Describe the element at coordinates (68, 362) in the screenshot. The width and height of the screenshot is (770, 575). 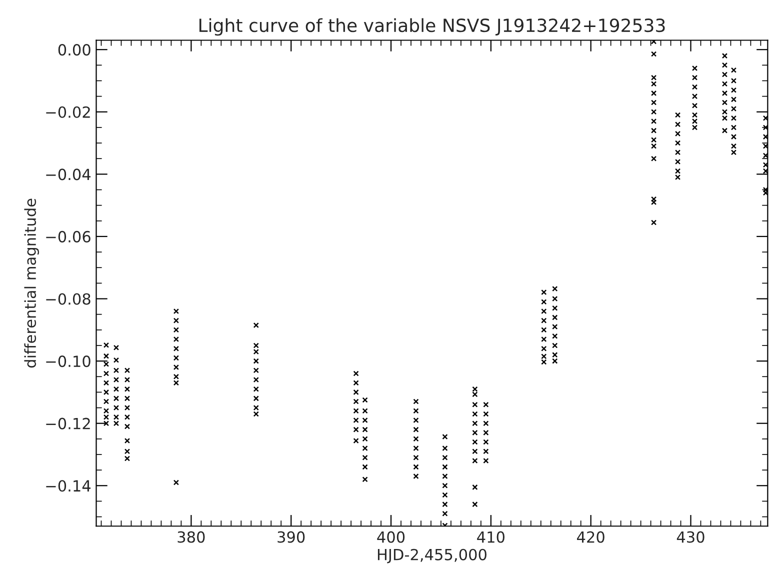
I see `y-tick-label: −0.10` at that location.